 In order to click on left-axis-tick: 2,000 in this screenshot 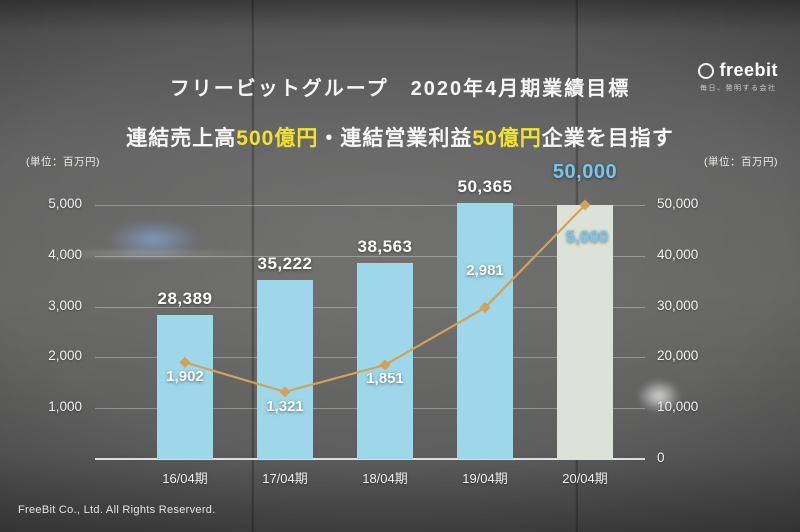, I will do `click(65, 356)`.